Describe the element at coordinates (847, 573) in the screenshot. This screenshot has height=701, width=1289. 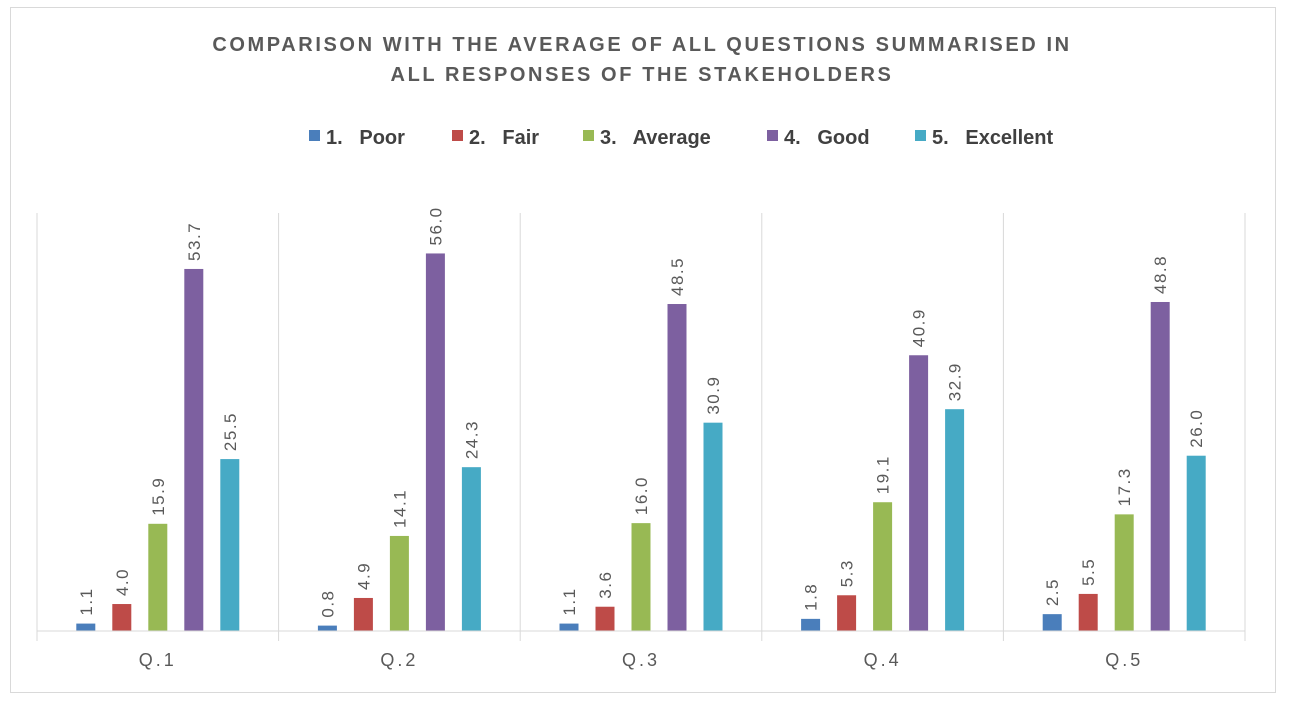
I see `data-label-Q4-series-2: 5.3` at that location.